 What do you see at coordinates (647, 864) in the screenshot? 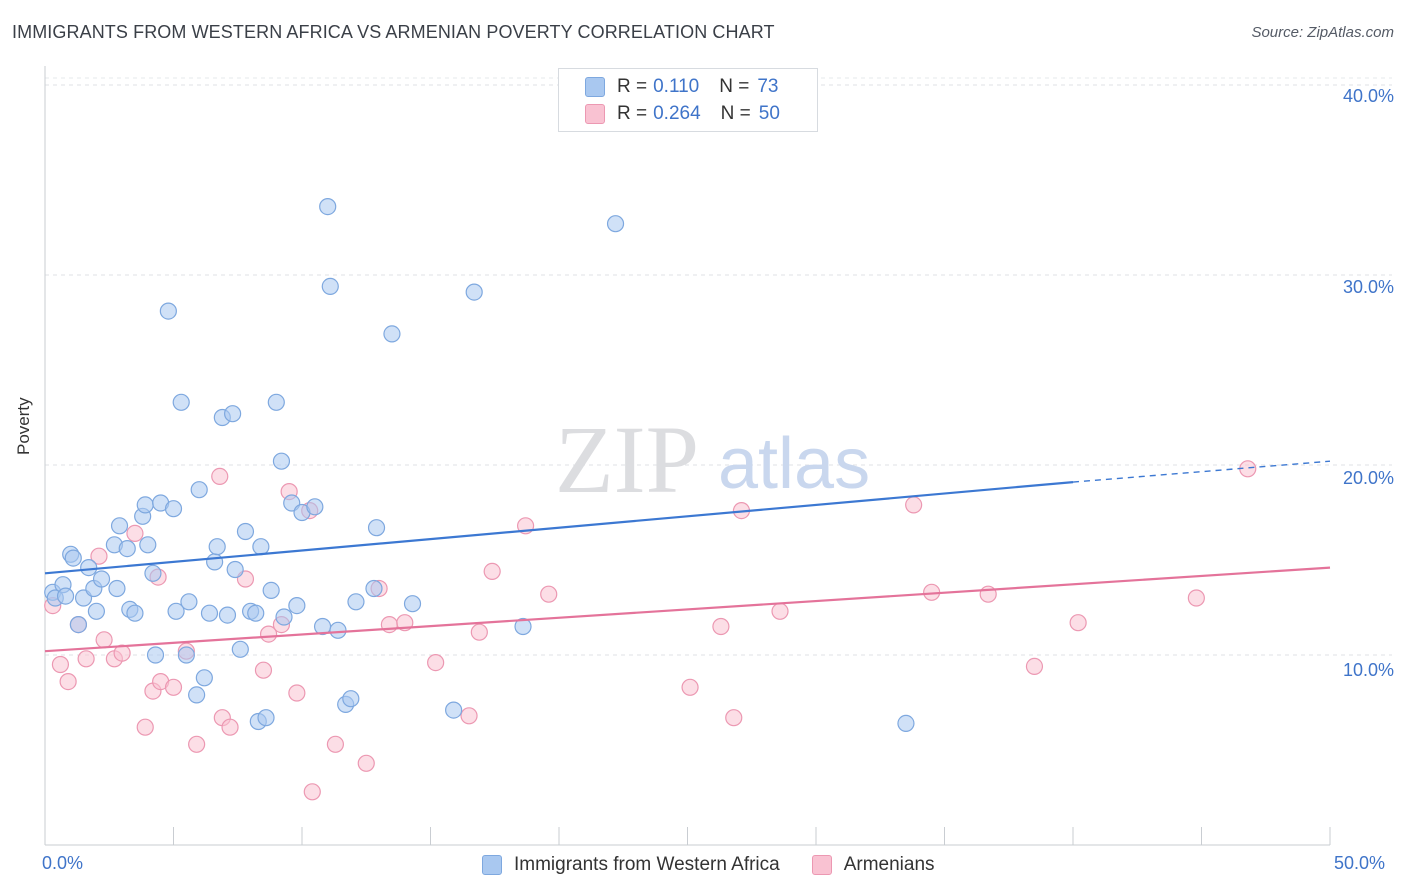
I see `legend-label: Immigrants from Western Africa` at bounding box center [647, 864].